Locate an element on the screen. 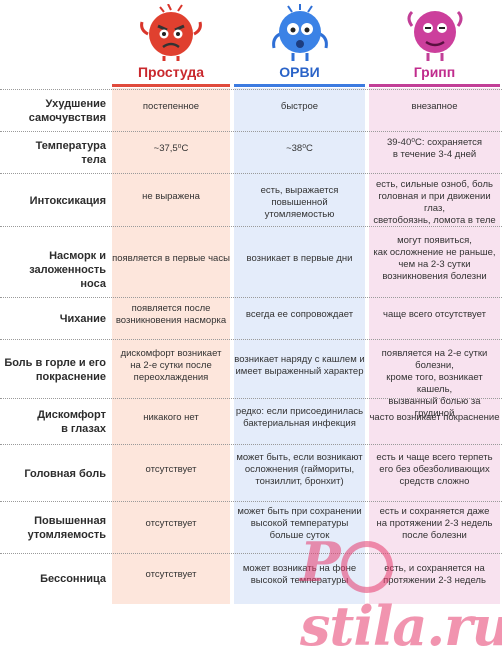 This screenshot has width=502, height=658. row-label-line: Боль в горле и его is located at coordinates (55, 362).